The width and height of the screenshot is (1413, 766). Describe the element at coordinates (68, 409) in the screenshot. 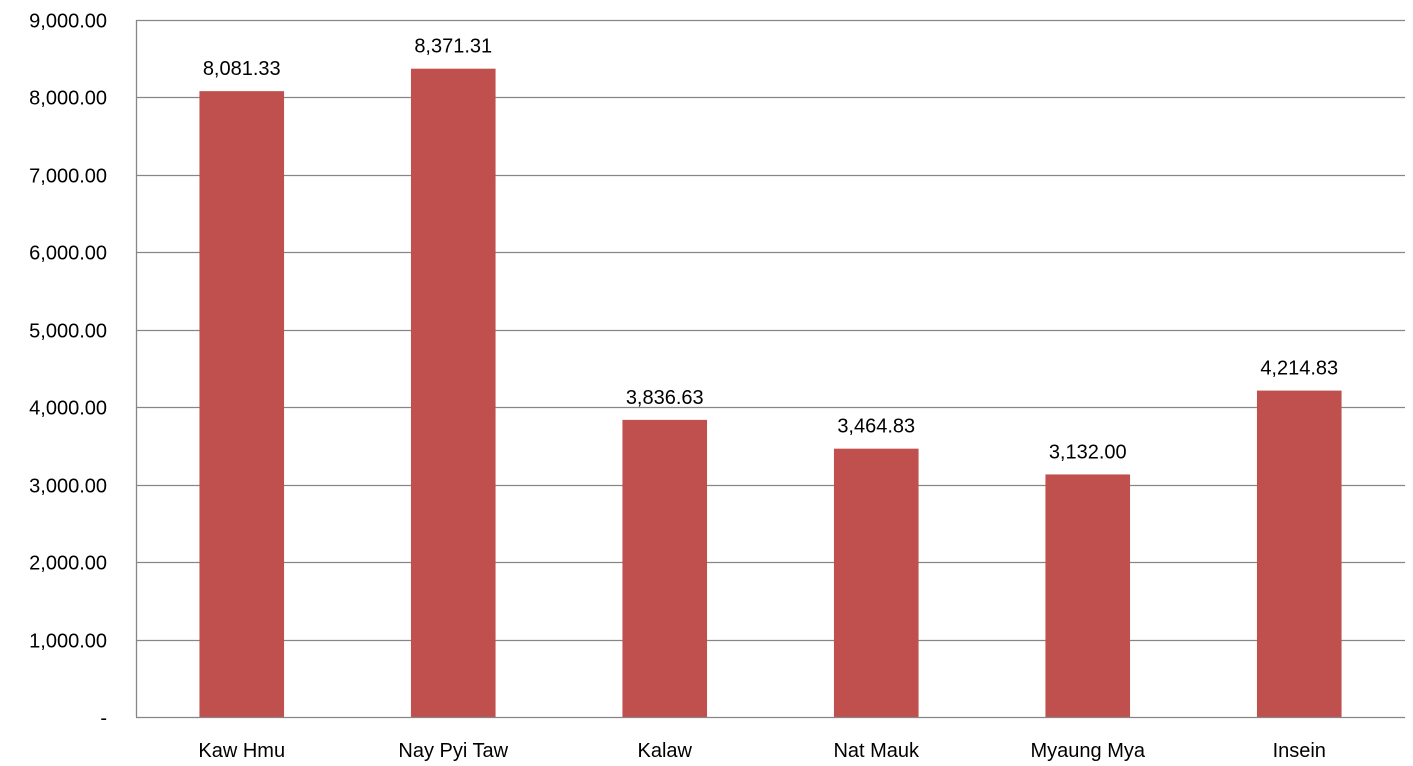

I see `y-tick-label: 4,000.00` at that location.